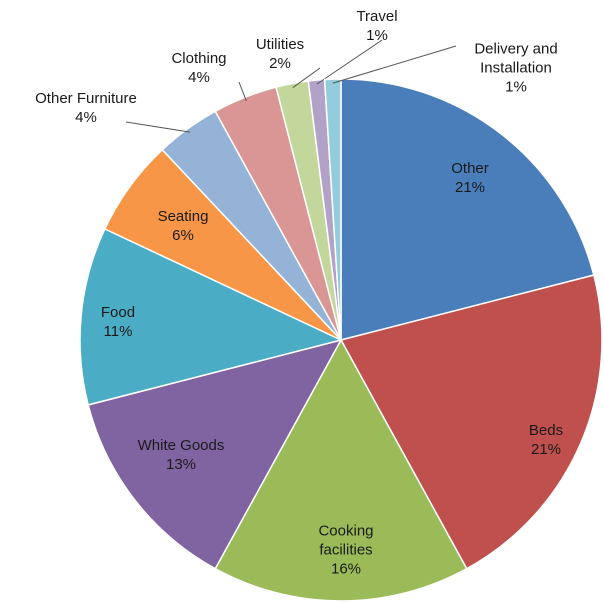 Image resolution: width=604 pixels, height=602 pixels. What do you see at coordinates (377, 16) in the screenshot?
I see `category-label: Travel` at bounding box center [377, 16].